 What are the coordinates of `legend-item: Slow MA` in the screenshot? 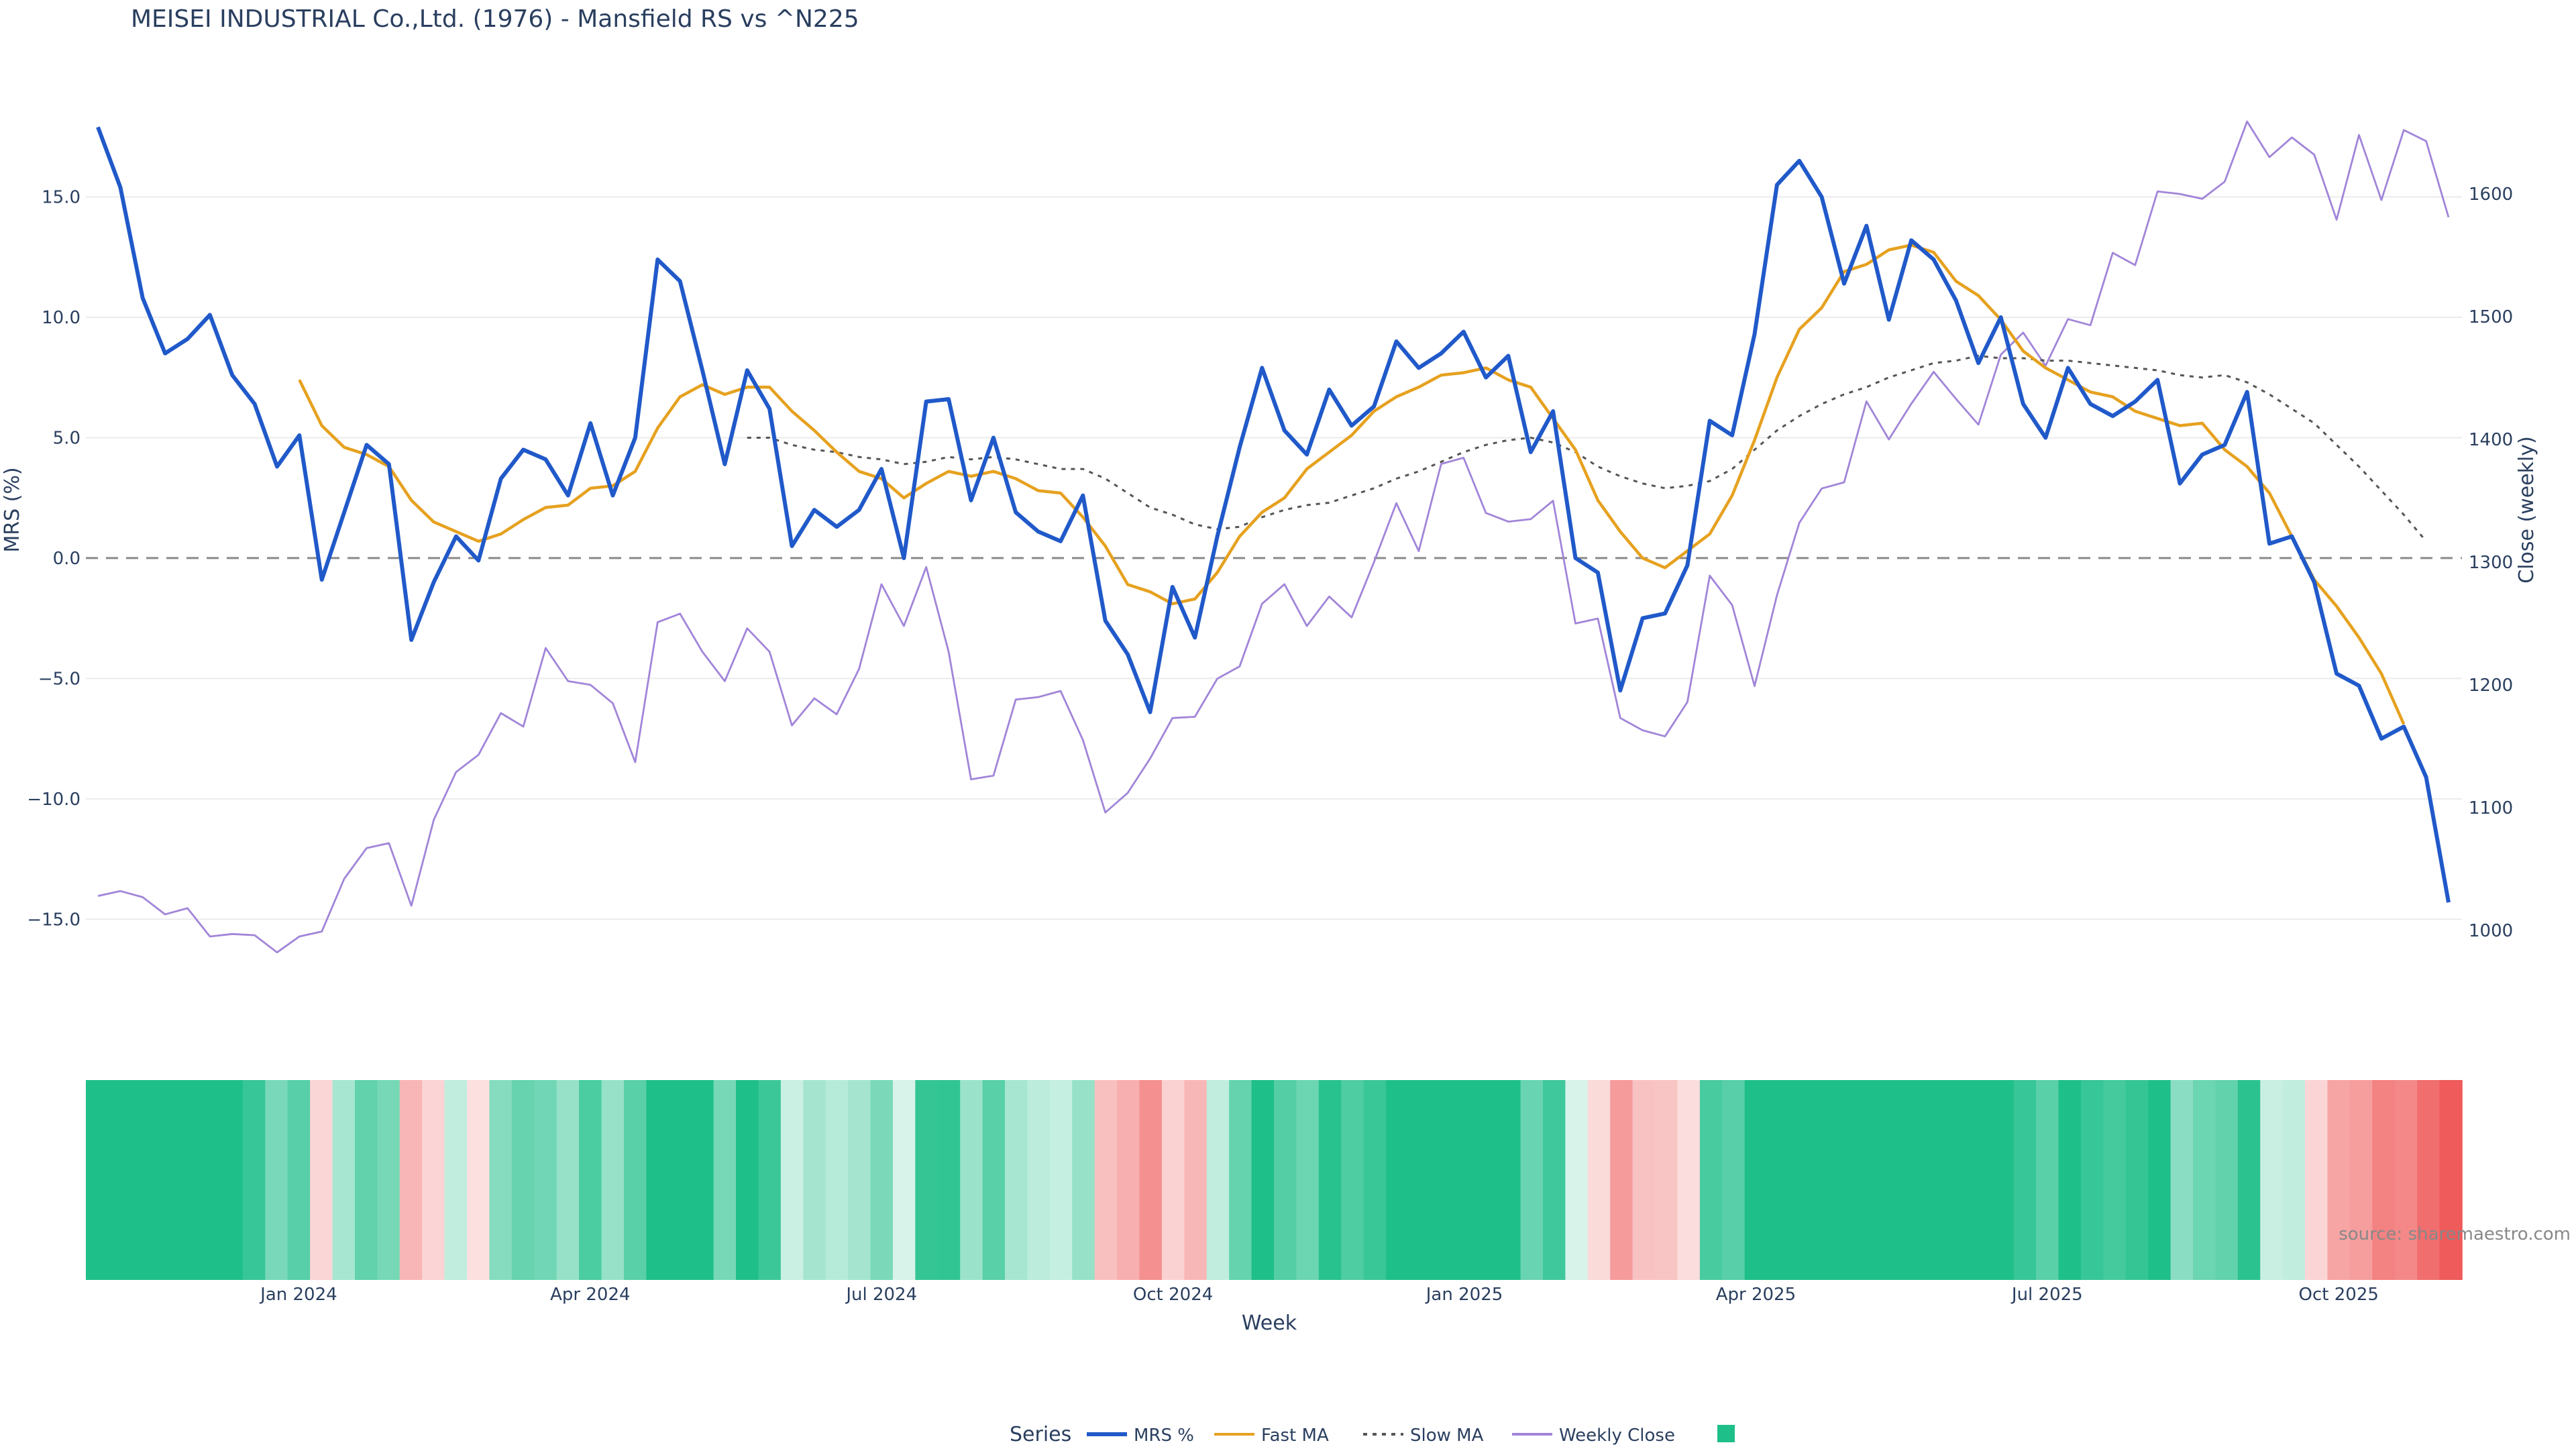 It's located at (1423, 1436).